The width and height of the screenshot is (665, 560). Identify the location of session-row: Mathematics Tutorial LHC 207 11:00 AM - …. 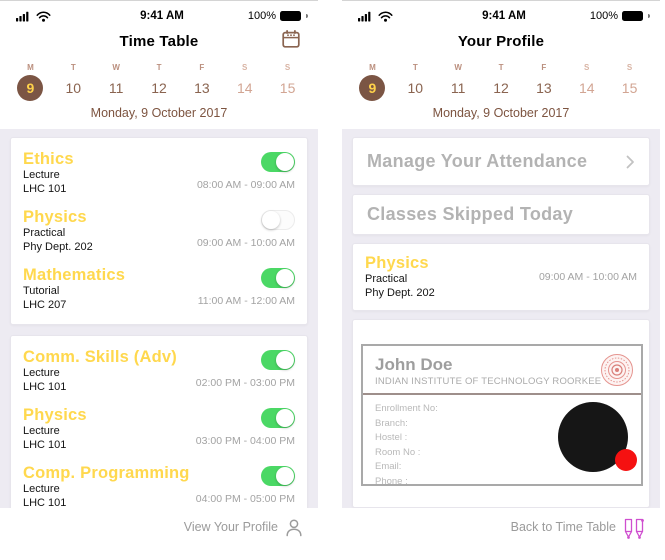
(159, 289).